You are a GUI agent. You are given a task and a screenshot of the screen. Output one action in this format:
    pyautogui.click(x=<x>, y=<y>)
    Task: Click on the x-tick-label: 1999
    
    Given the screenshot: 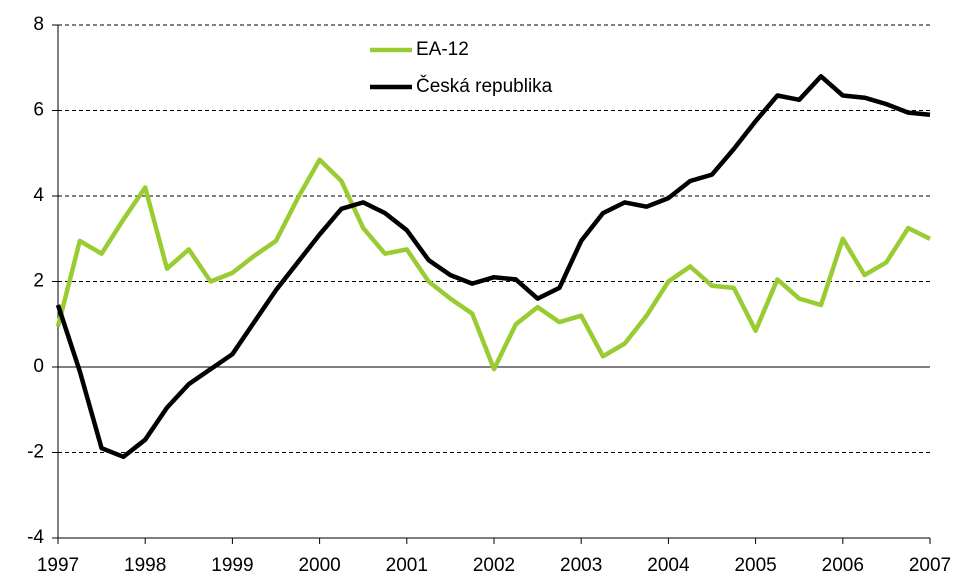 What is the action you would take?
    pyautogui.click(x=232, y=565)
    